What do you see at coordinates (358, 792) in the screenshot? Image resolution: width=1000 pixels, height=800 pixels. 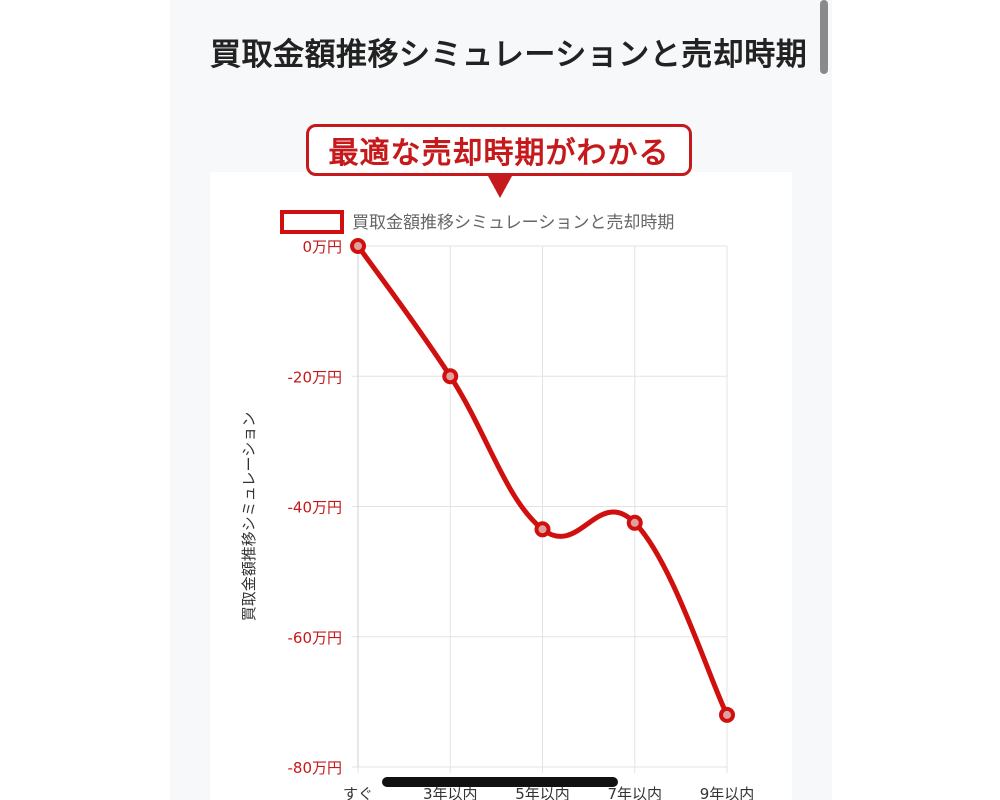 I see `x-tick-label: すぐ` at bounding box center [358, 792].